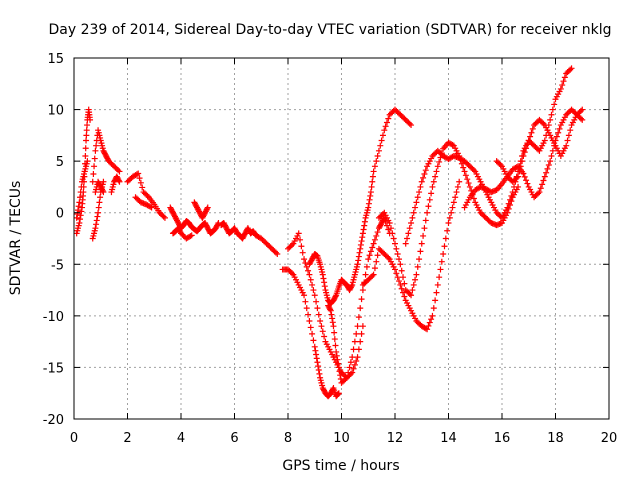  What do you see at coordinates (146, 195) in the screenshot?
I see `series-early-g` at bounding box center [146, 195].